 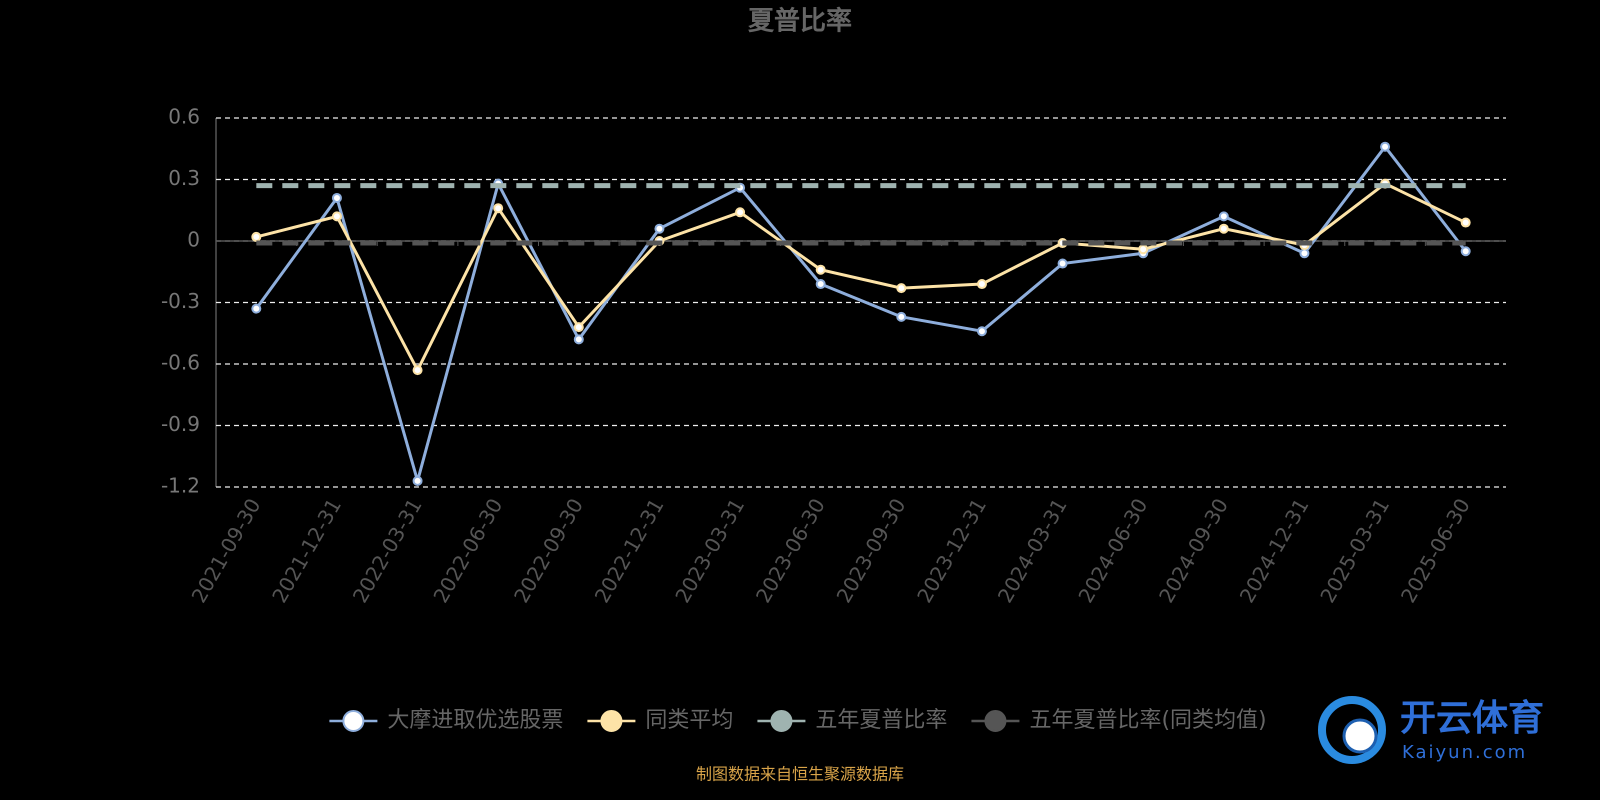 I want to click on y-tick-label: 0, so click(x=193, y=240).